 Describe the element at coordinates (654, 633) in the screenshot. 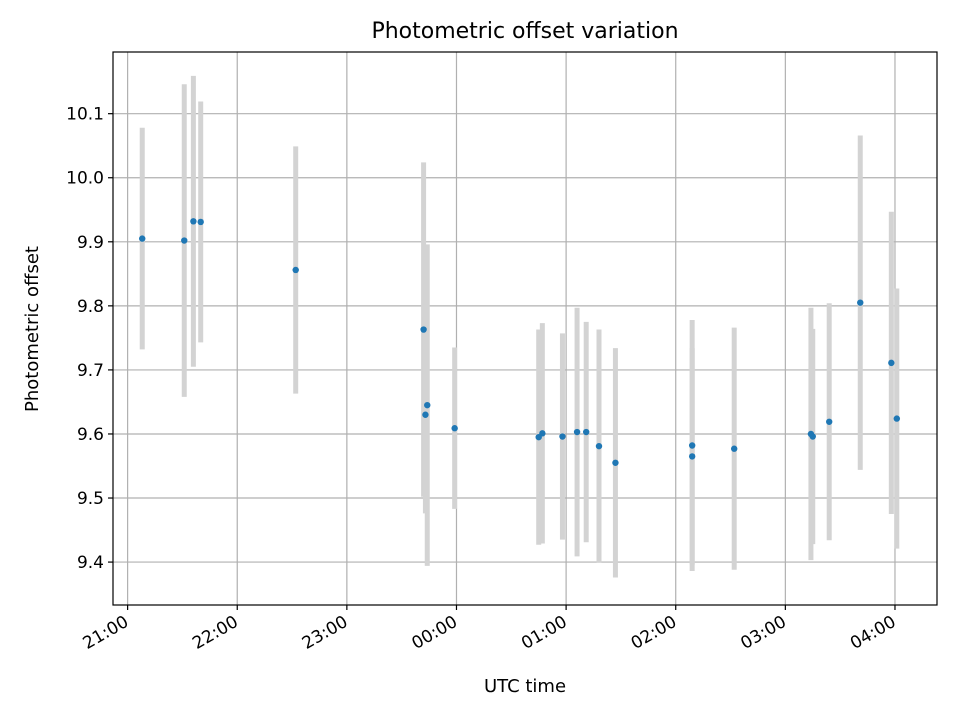

I see `x-tick-label: 02:00` at that location.